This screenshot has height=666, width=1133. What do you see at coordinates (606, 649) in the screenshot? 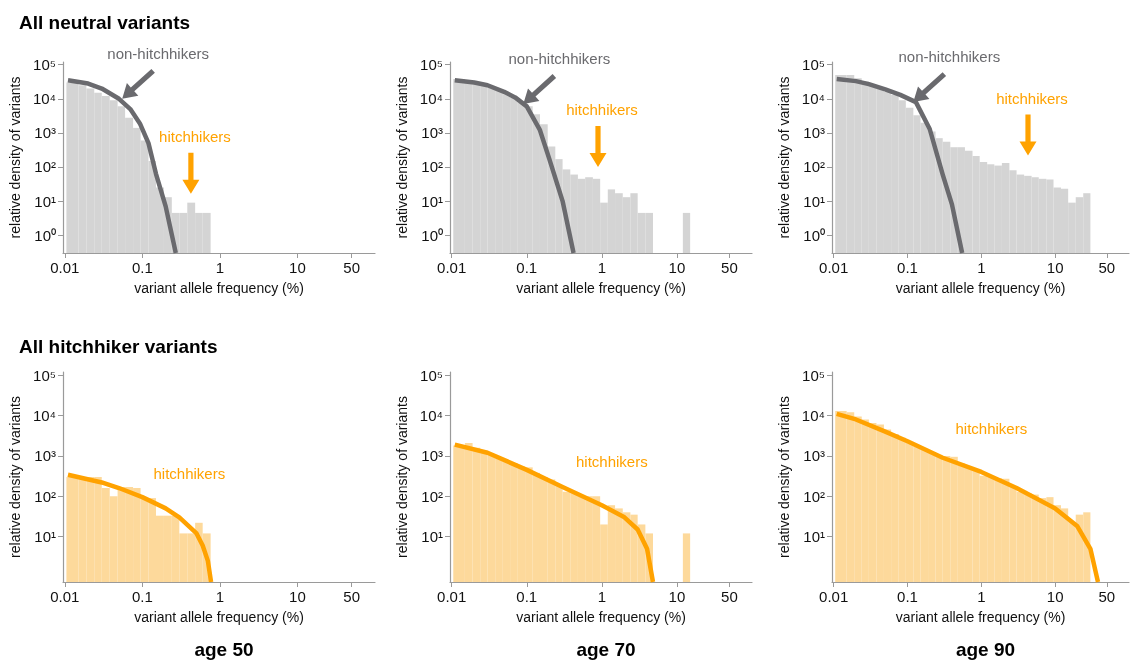
I see `text: age 70` at bounding box center [606, 649].